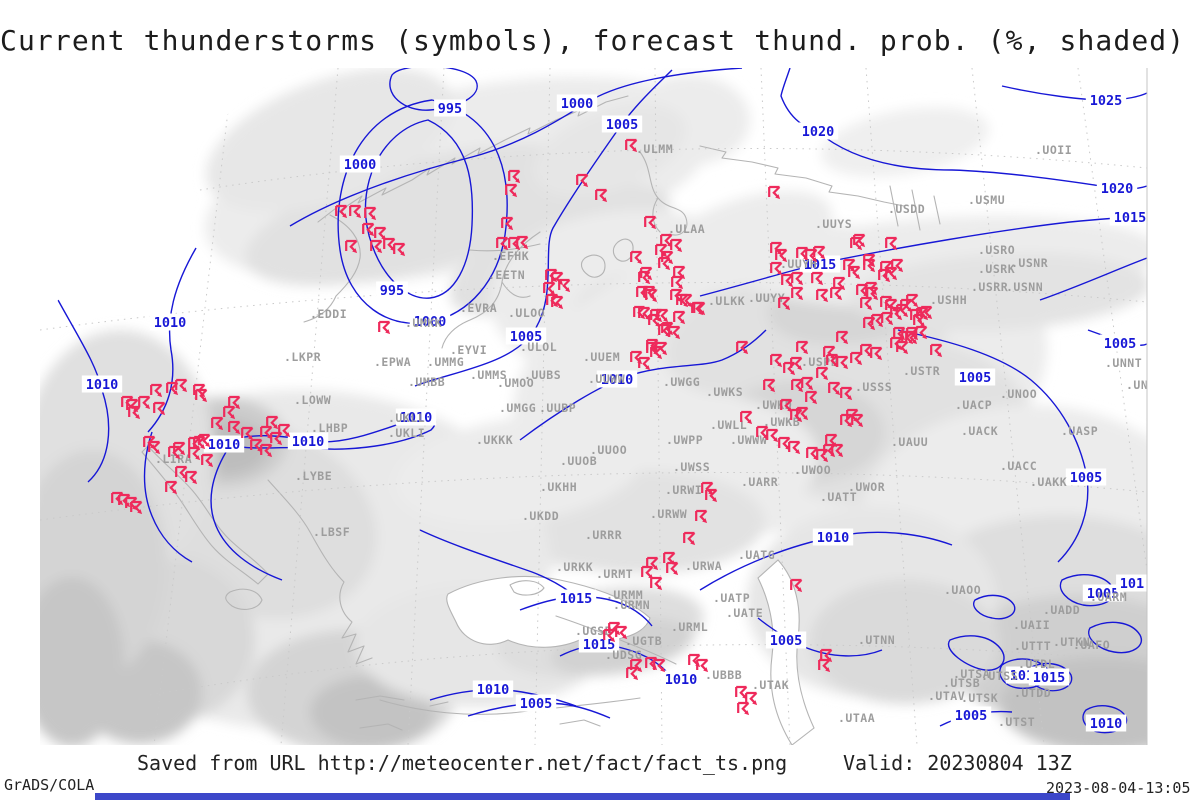  I want to click on station-label: .UUYH, so click(798, 264).